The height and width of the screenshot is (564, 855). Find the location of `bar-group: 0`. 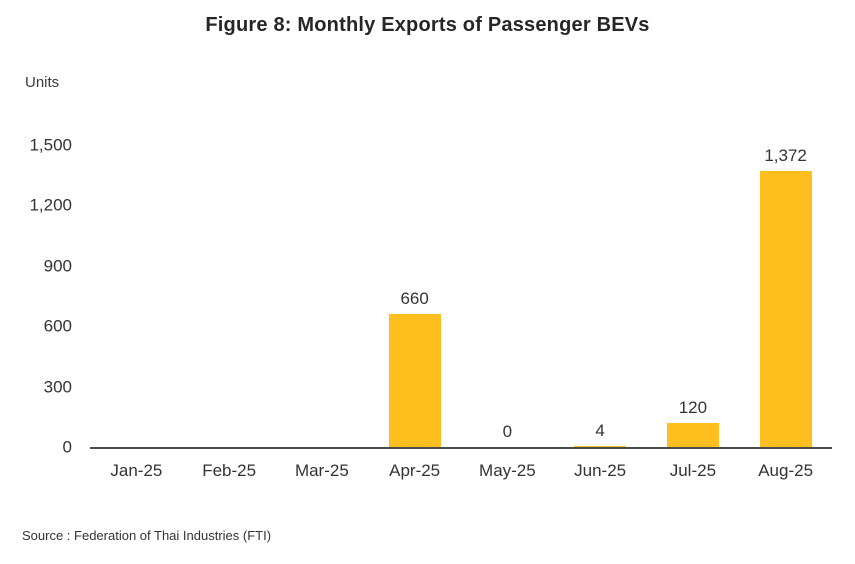

bar-group: 0 is located at coordinates (507, 296).